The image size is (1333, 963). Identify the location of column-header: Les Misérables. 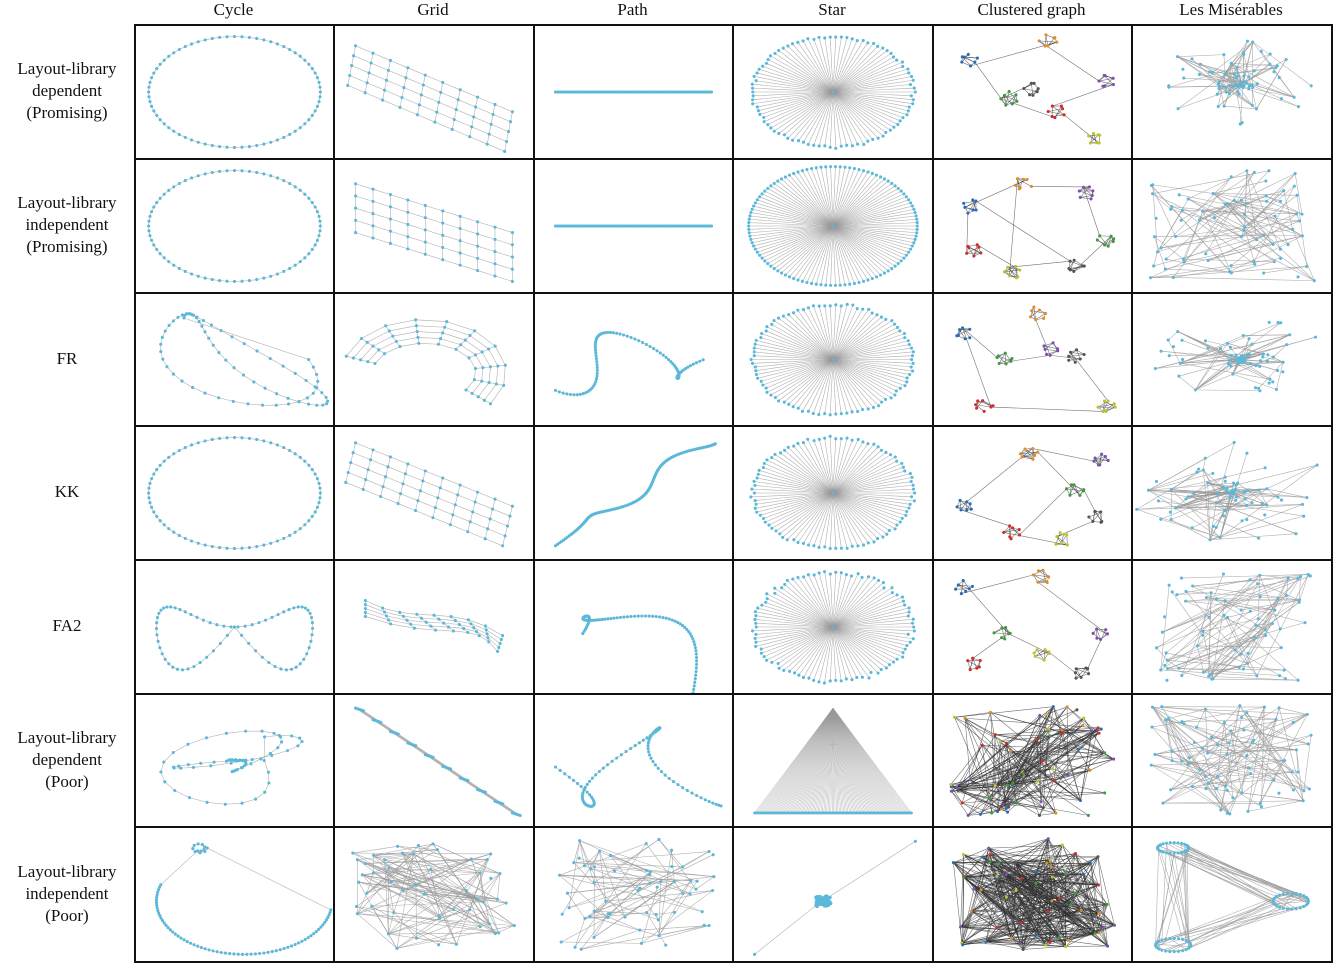
(1231, 11).